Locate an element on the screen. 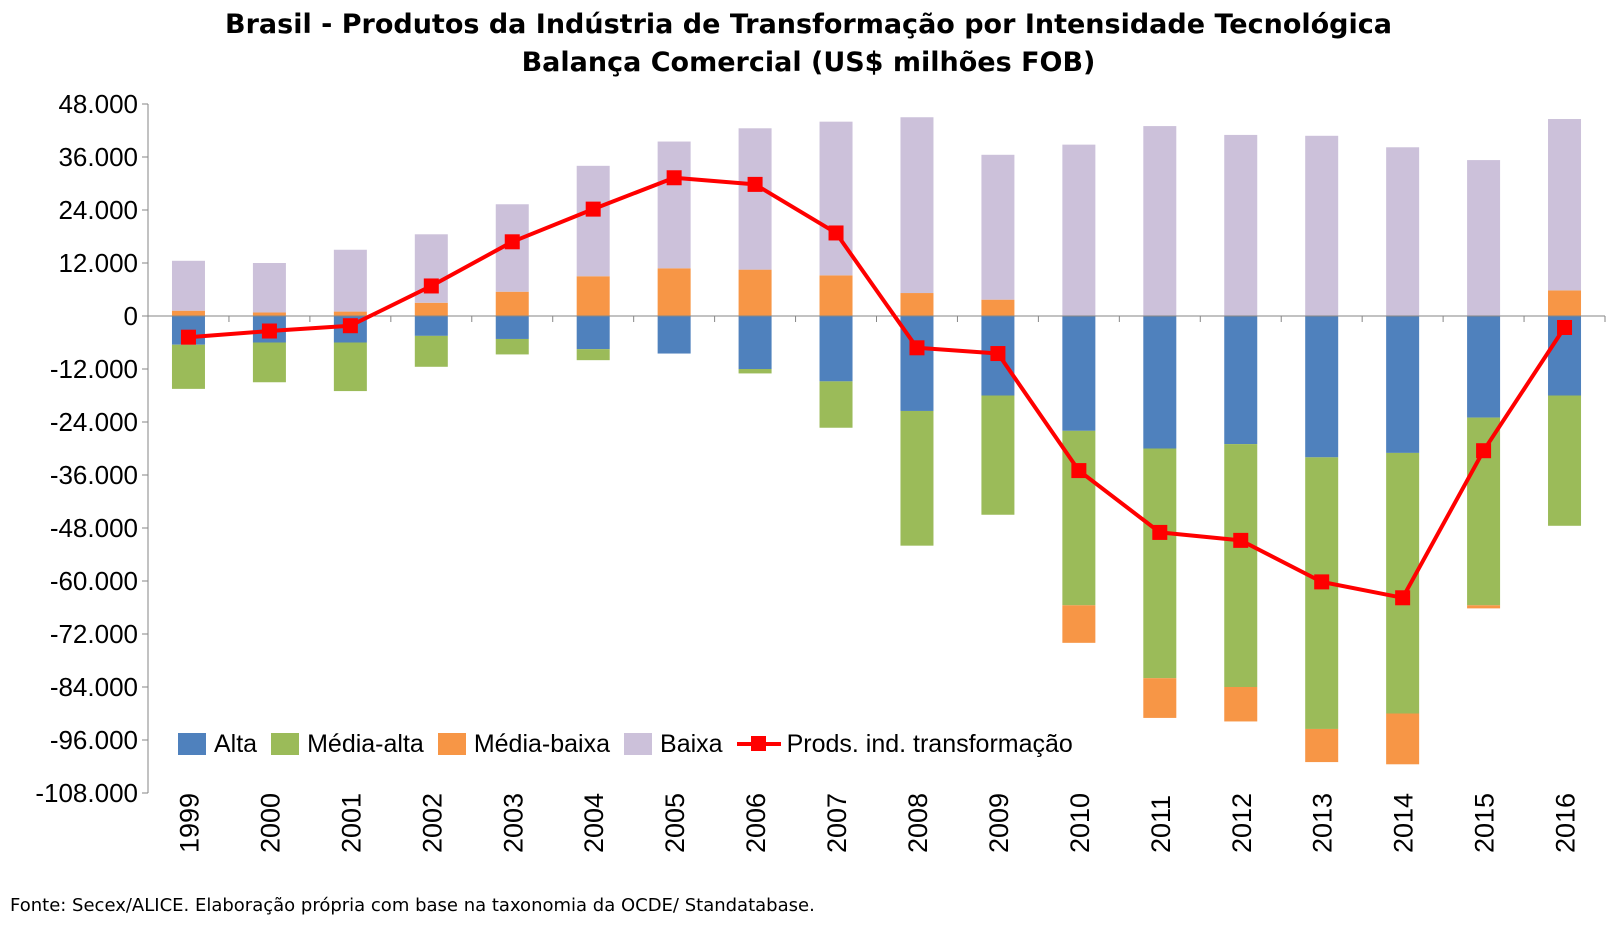  bar-m-dia-alta-2012 is located at coordinates (1241, 565).